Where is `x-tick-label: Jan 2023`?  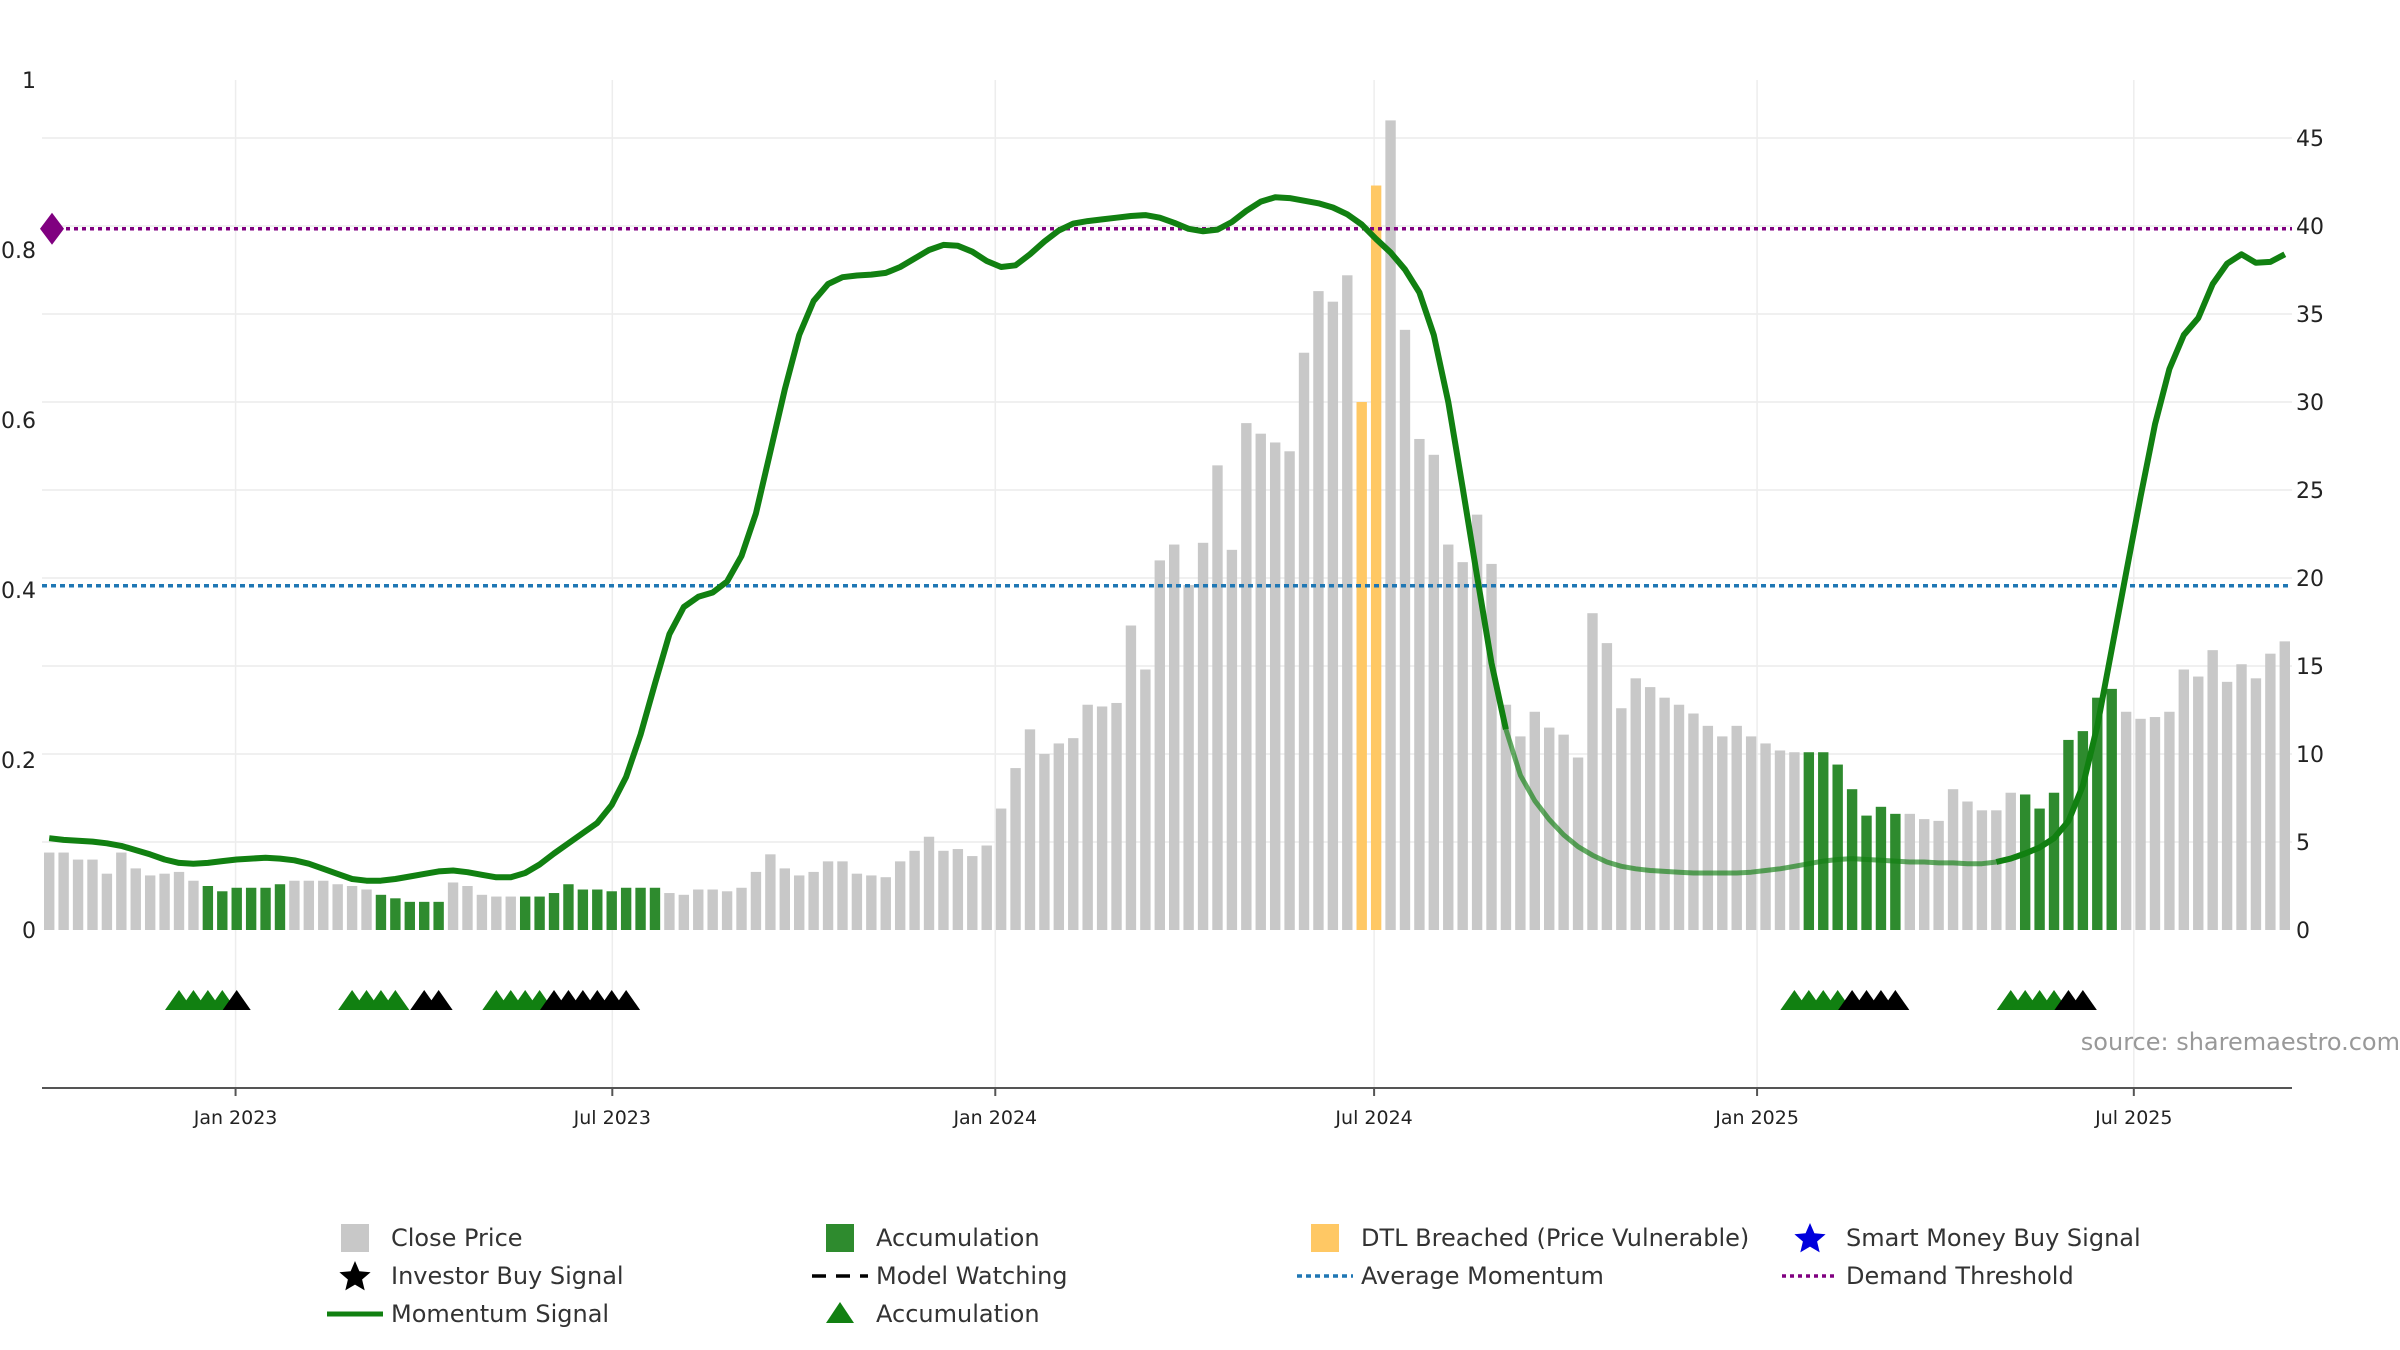
x-tick-label: Jan 2023 is located at coordinates (235, 1118).